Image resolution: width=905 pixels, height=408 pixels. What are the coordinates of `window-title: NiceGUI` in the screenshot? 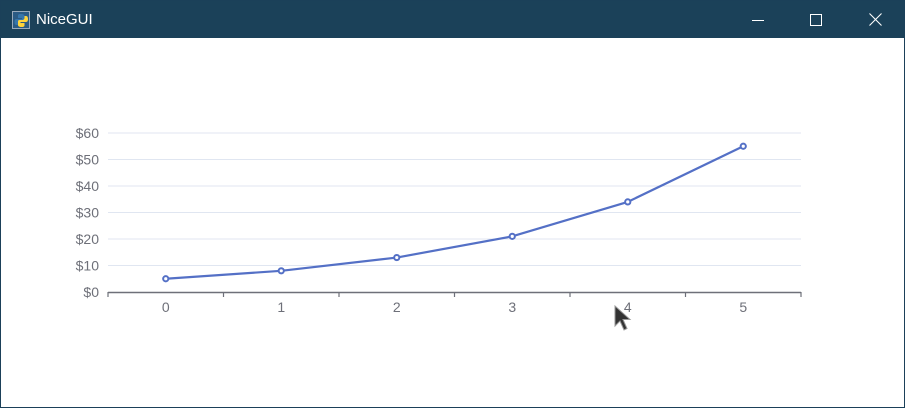 It's located at (64, 19).